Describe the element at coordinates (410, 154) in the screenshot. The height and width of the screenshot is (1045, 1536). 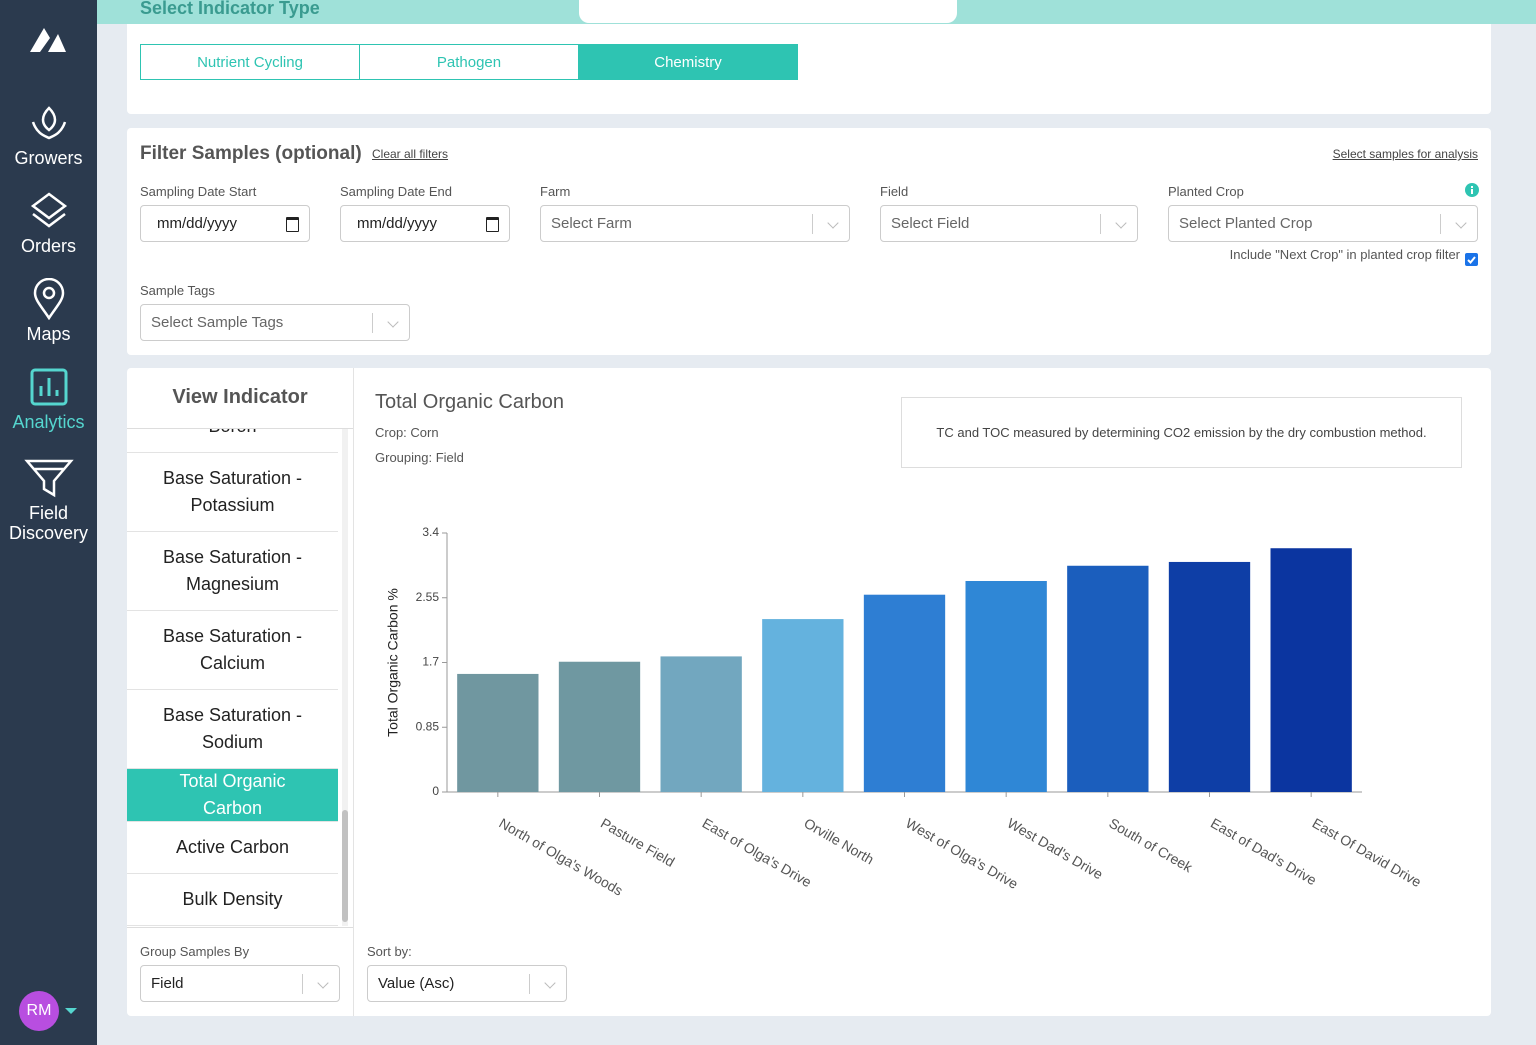
I see `clear-filters: Clear all filters` at that location.